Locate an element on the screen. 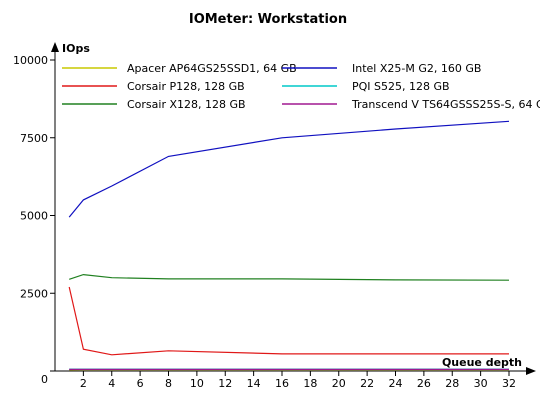  x-tick-label: 14 is located at coordinates (254, 383).